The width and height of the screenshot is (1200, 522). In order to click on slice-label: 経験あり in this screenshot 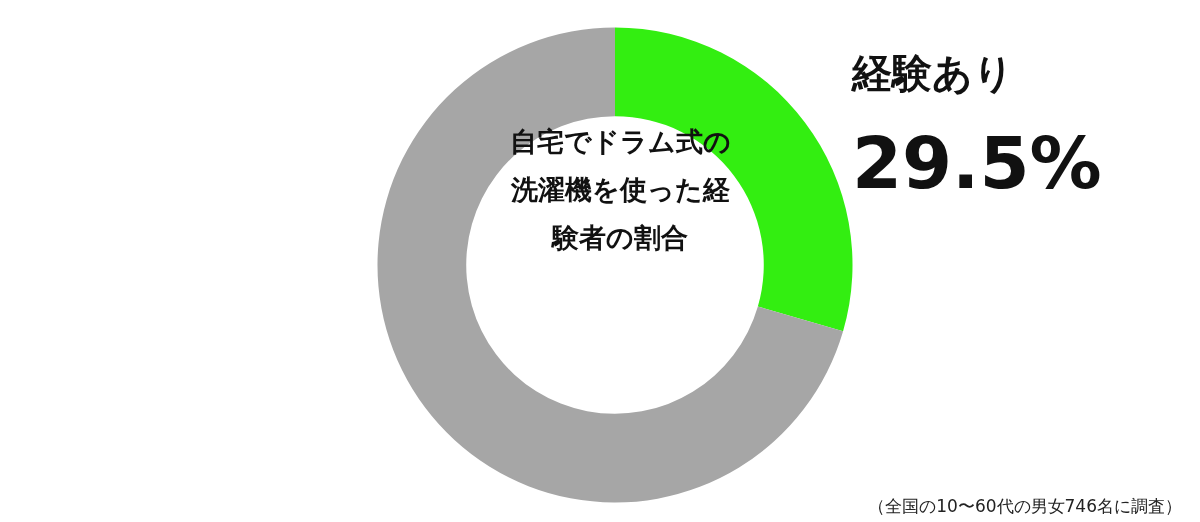, I will do `click(932, 73)`.